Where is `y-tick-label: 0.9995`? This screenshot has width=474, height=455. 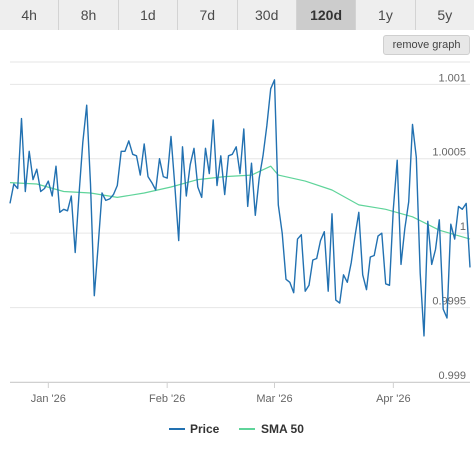
y-tick-label: 0.9995 is located at coordinates (449, 302).